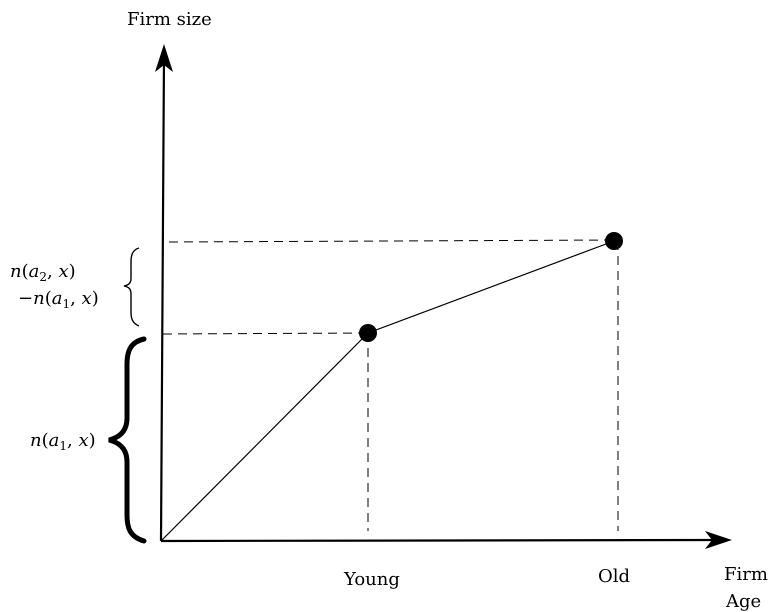  What do you see at coordinates (164, 58) in the screenshot?
I see `y-axis-arrowhead` at bounding box center [164, 58].